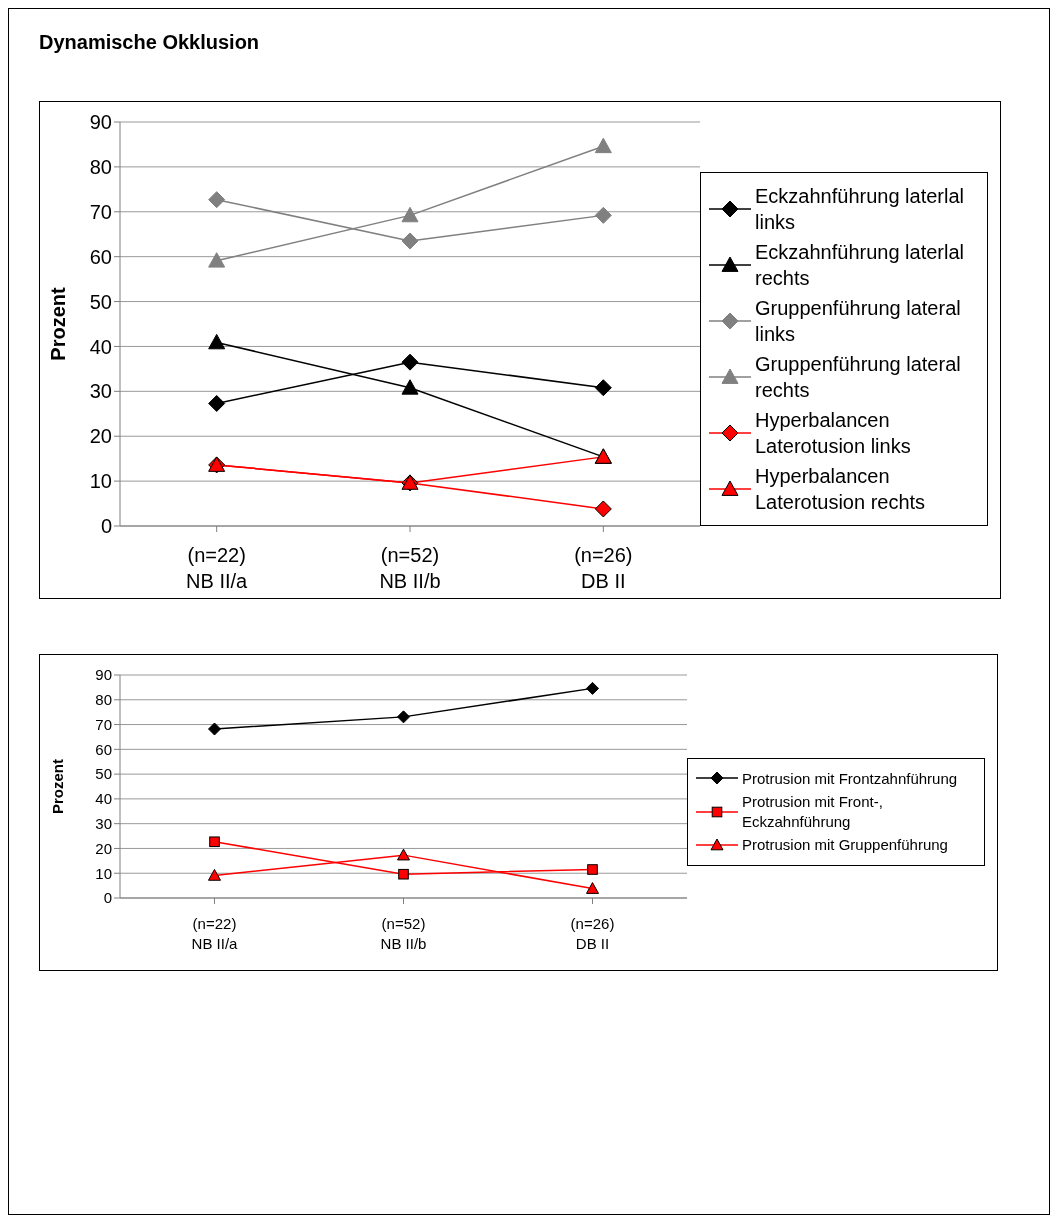 The height and width of the screenshot is (1229, 1060). What do you see at coordinates (860, 265) in the screenshot?
I see `legend-label: Eckzahnführung laterlal rechts` at bounding box center [860, 265].